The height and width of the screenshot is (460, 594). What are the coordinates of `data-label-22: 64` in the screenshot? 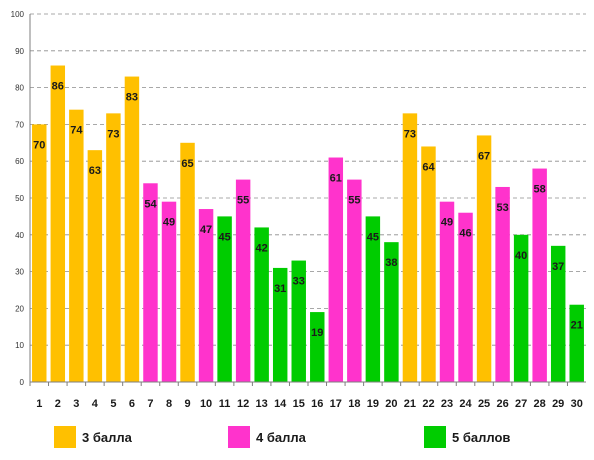 It's located at (428, 167).